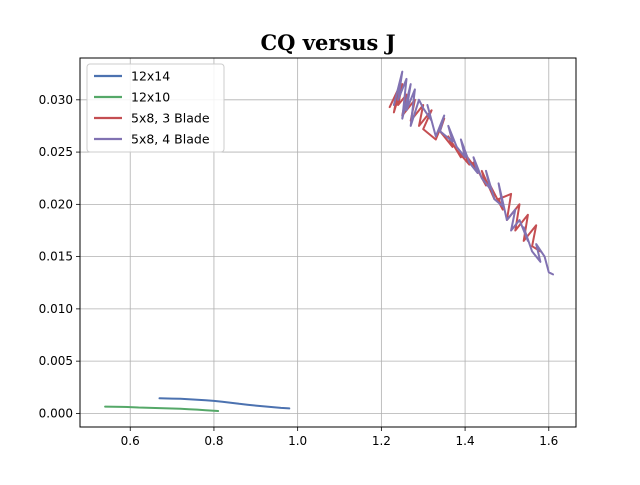 The height and width of the screenshot is (485, 640). I want to click on legend: 12x14 12x10 5x8, 3 Blade 5x8, 4 Blade, so click(155, 108).